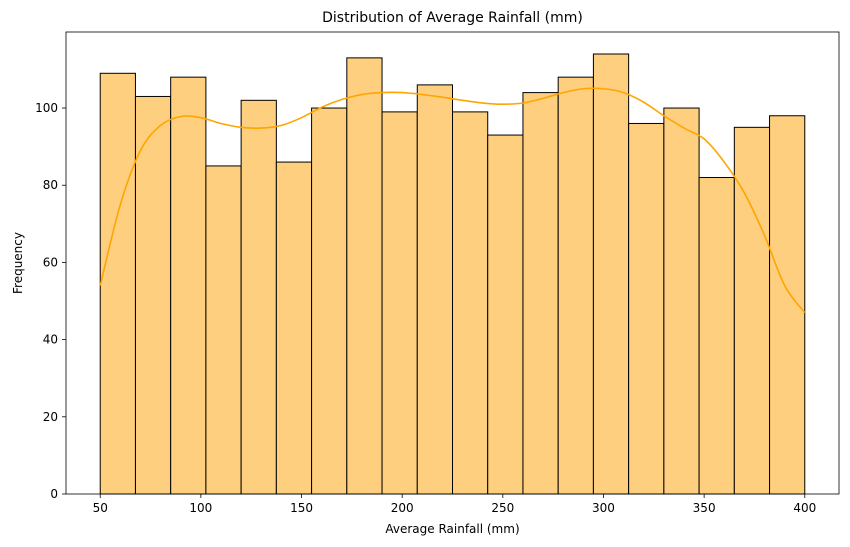 This screenshot has height=547, width=850. I want to click on x-tick-label: 150, so click(301, 508).